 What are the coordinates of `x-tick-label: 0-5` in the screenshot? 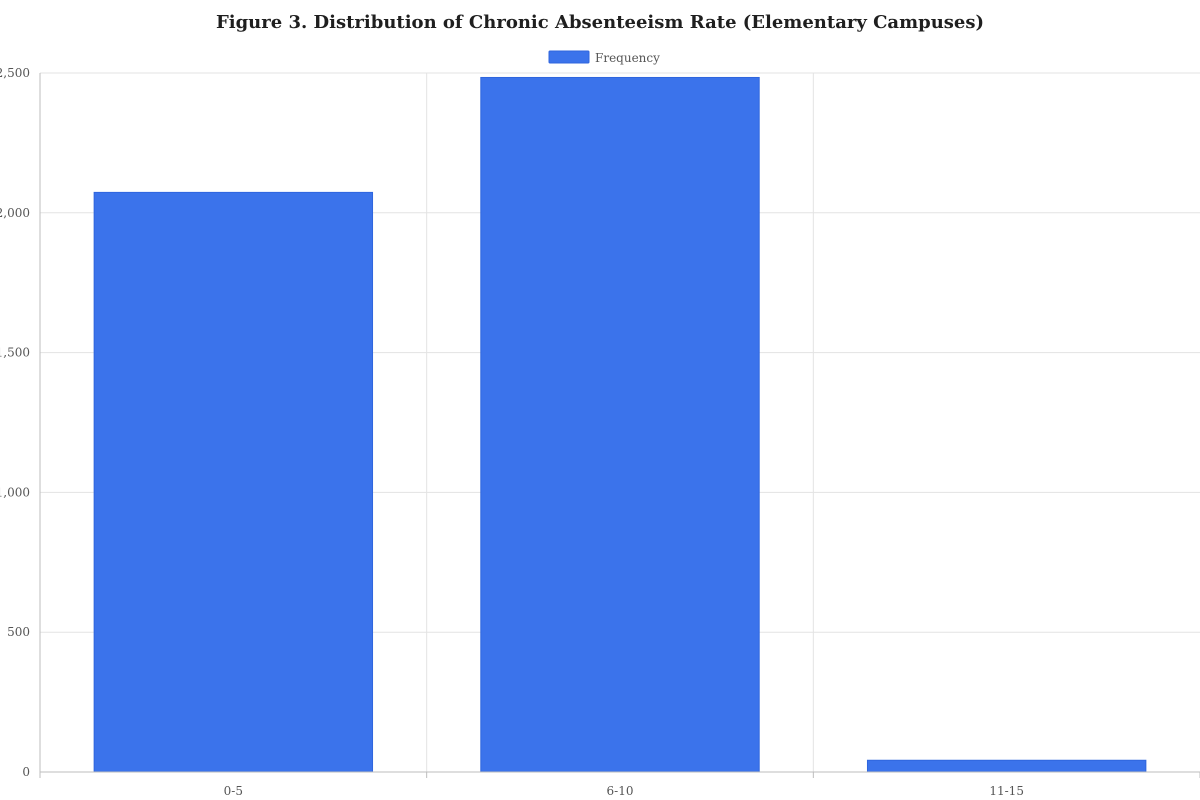 It's located at (233, 791).